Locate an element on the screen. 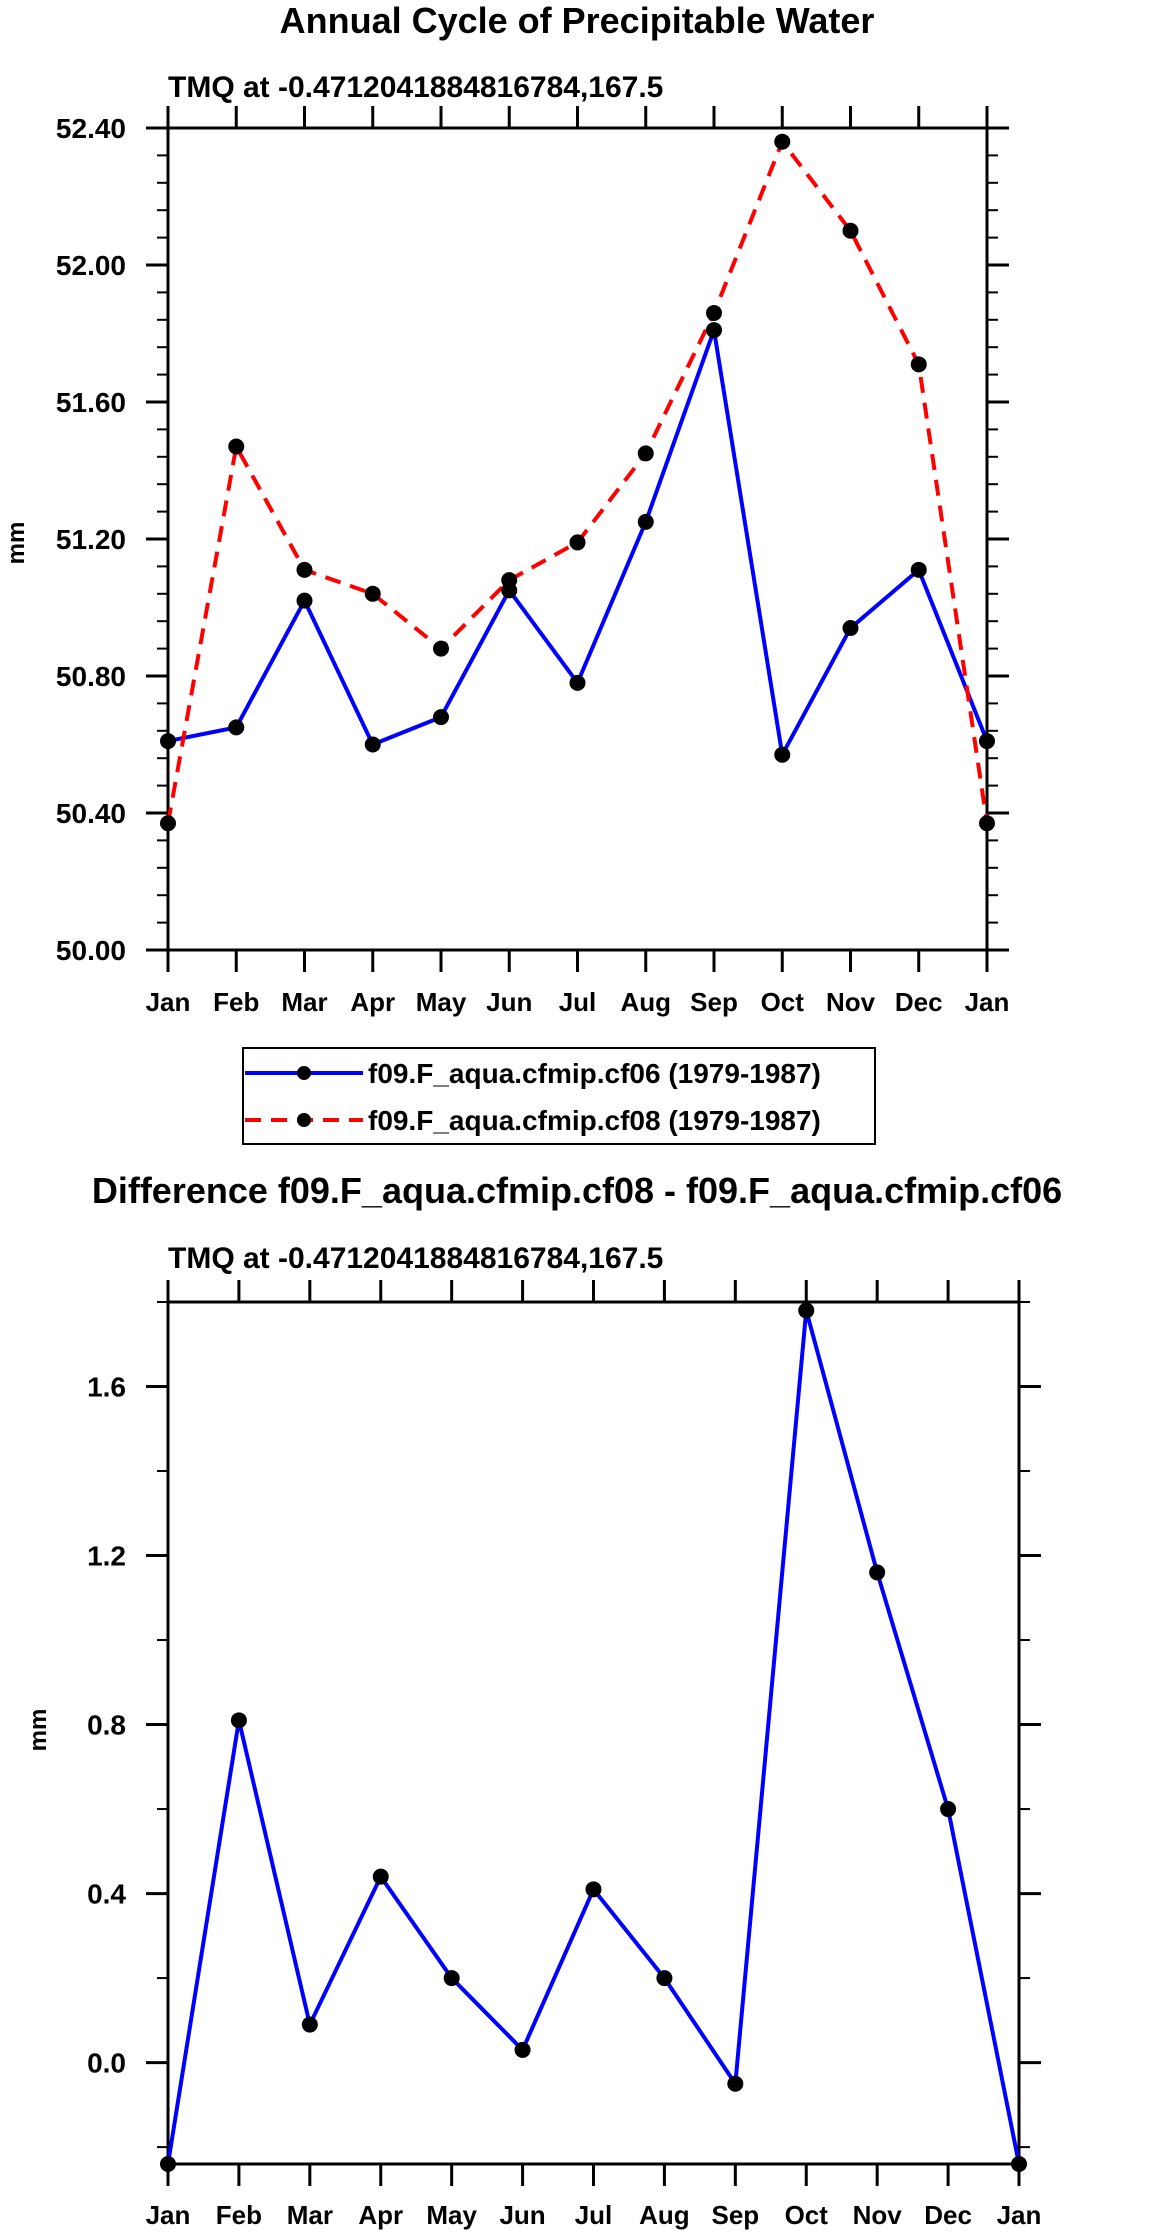 This screenshot has width=1175, height=2233. bottom-chart-subtitle: TMQ at -0.4712041884816784,167.5 is located at coordinates (415, 1258).